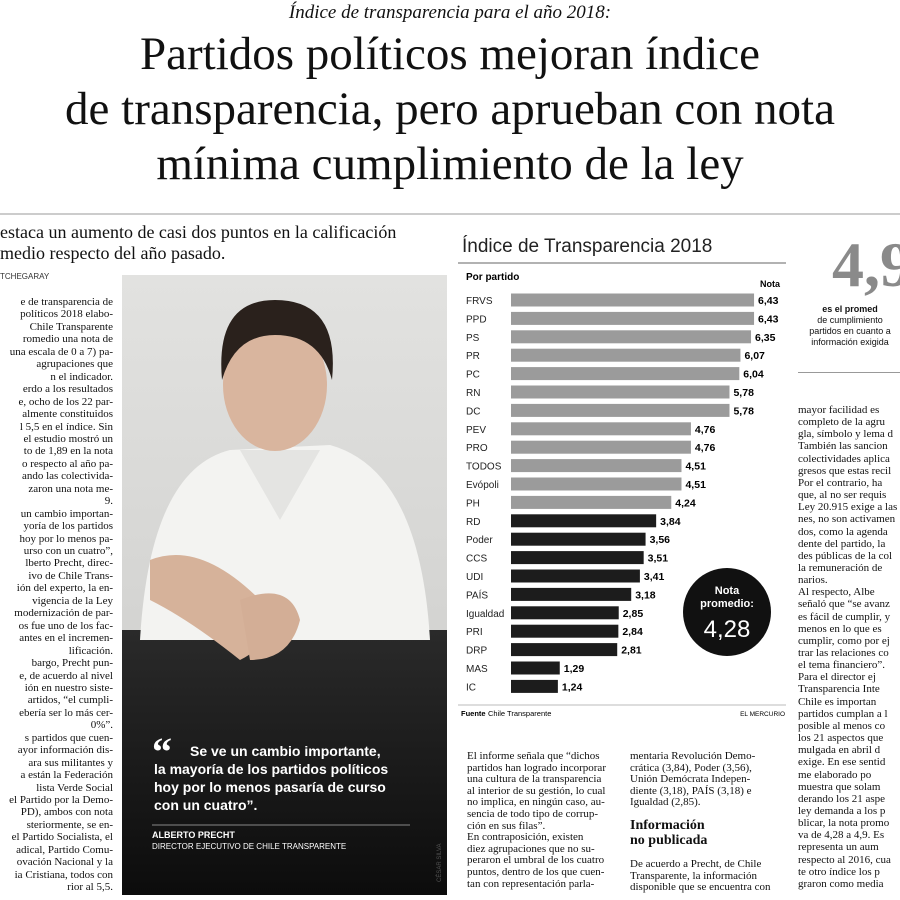 The height and width of the screenshot is (900, 900). What do you see at coordinates (66, 426) in the screenshot?
I see `text-line: l 5,5 en el índice. Sin` at bounding box center [66, 426].